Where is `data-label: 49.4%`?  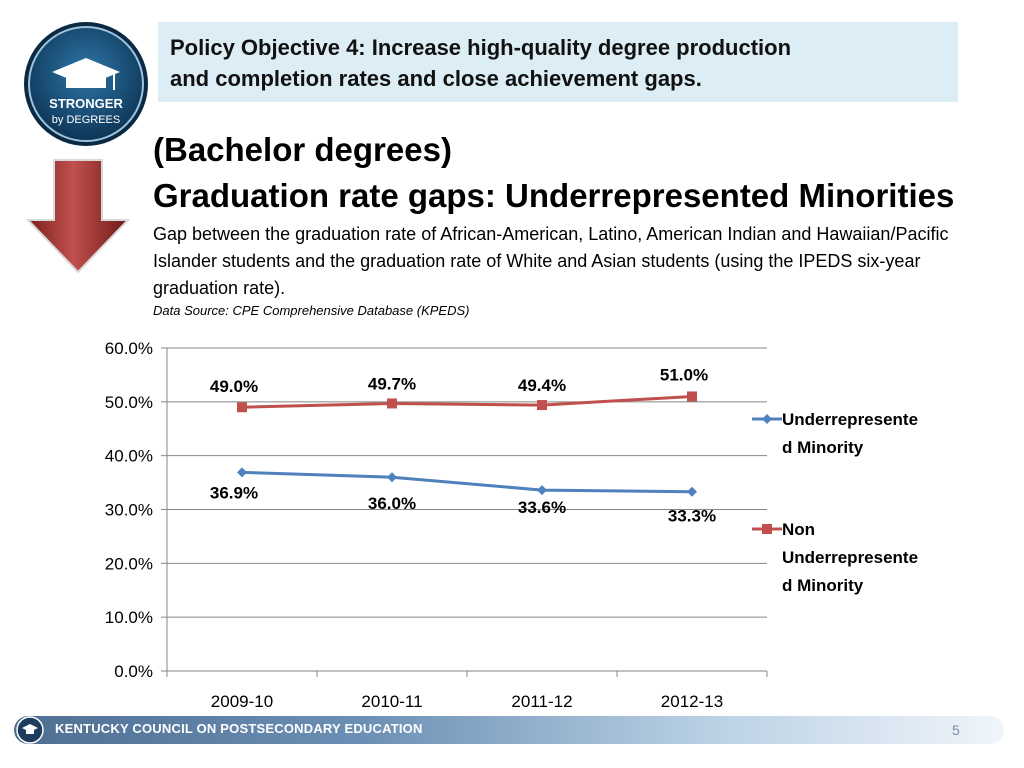 data-label: 49.4% is located at coordinates (542, 385).